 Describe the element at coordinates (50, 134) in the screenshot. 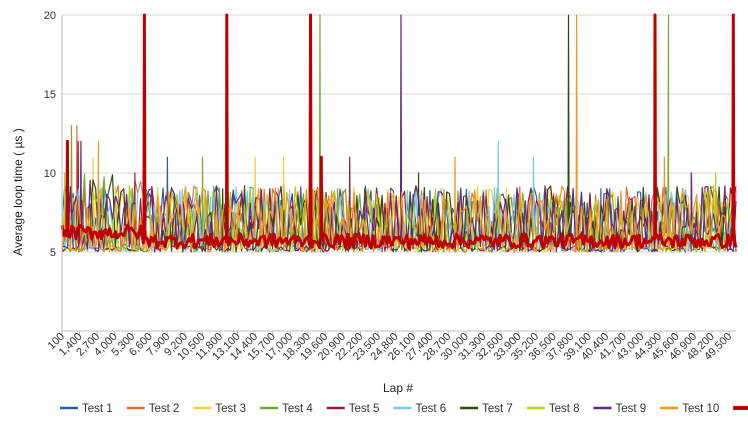

I see `y-axis-ticks: 5 10 15 20` at that location.